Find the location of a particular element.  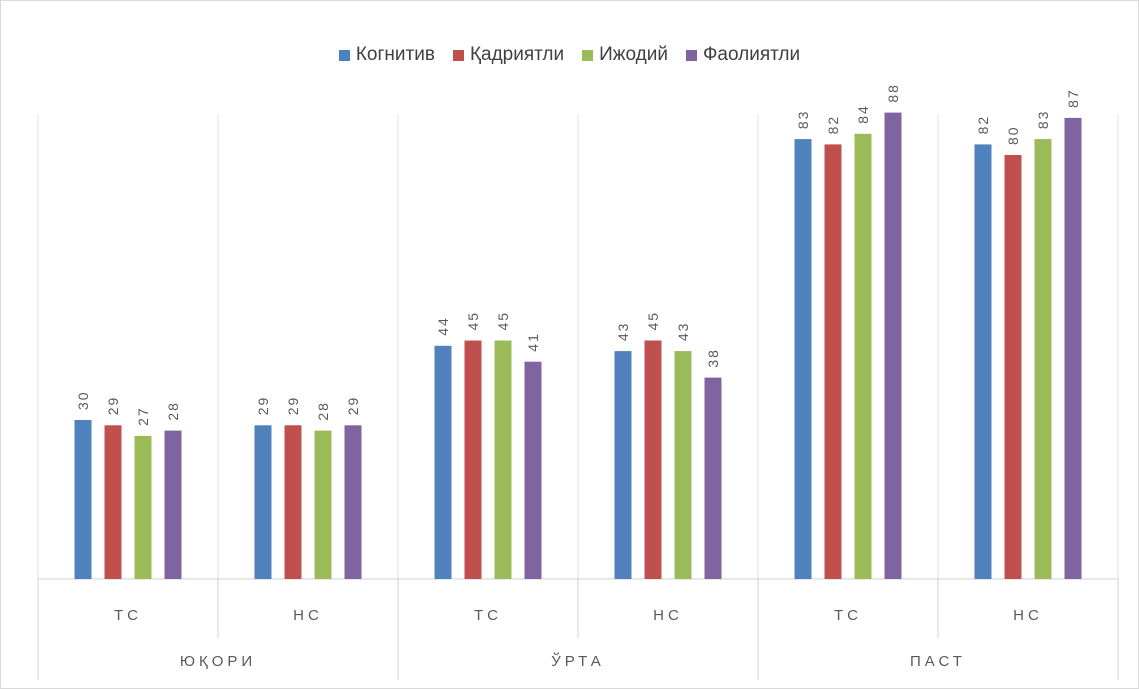

legend-swatch-ijodiy is located at coordinates (588, 55).